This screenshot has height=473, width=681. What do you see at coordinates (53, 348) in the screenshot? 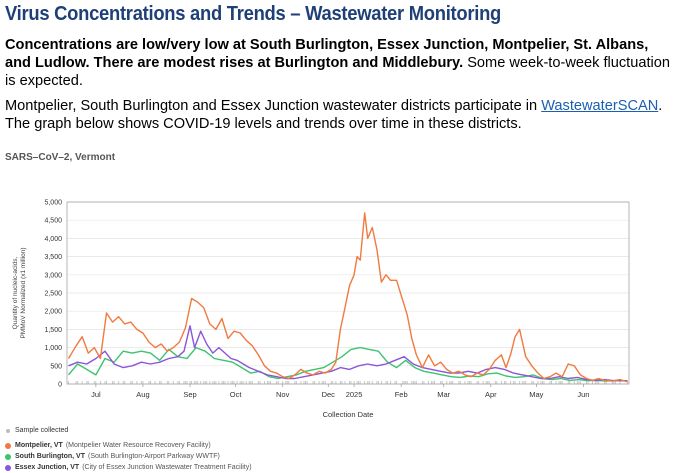
I see `y-tick-label: 1,000` at bounding box center [53, 348].